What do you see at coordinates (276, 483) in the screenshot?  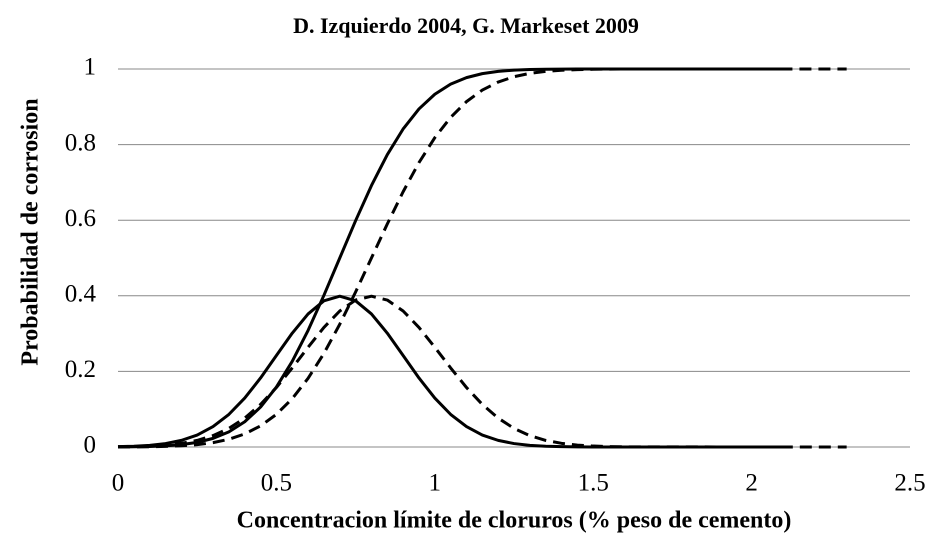 I see `x-tick-label: 0.5` at bounding box center [276, 483].